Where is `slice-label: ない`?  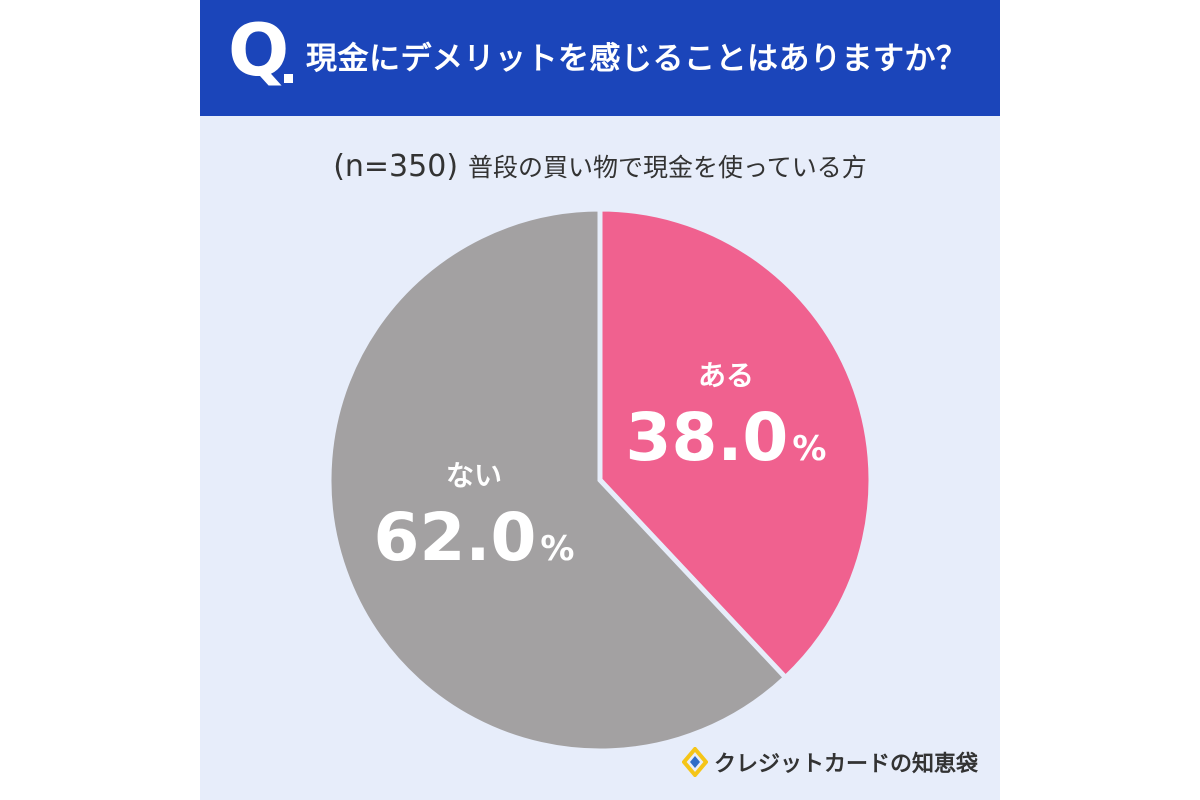
slice-label: ない is located at coordinates (474, 475).